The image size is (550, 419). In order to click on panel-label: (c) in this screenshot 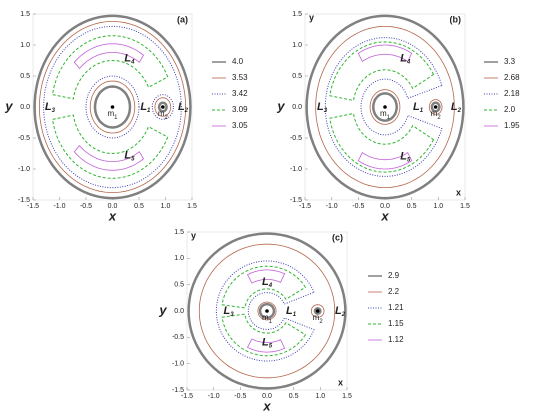, I will do `click(337, 237)`.